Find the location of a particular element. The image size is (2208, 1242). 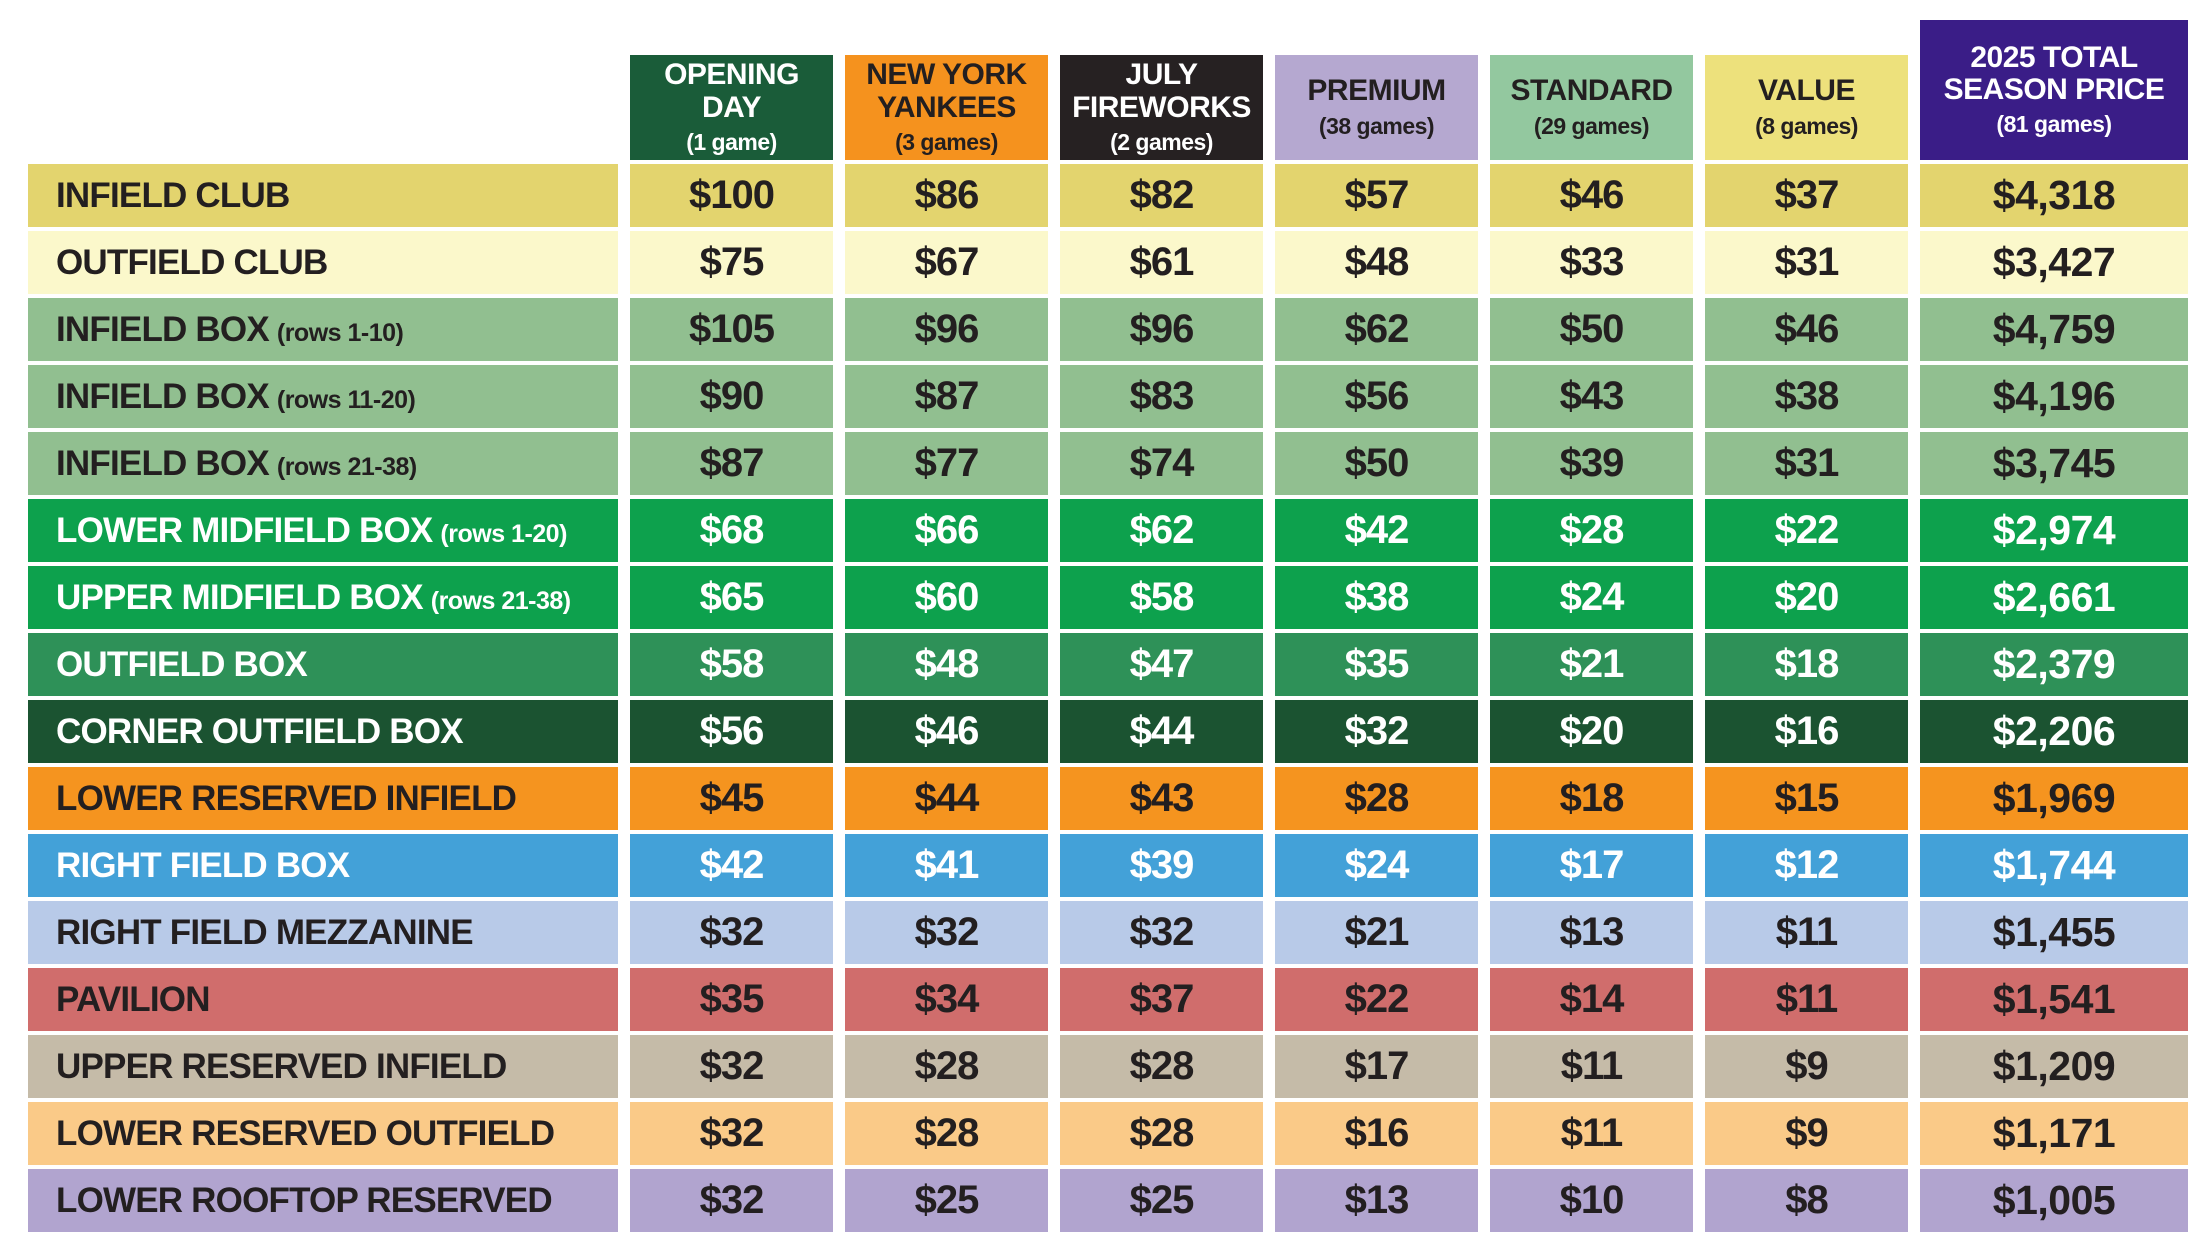

column-header-label: JULY FIREWORKS is located at coordinates (1161, 91).